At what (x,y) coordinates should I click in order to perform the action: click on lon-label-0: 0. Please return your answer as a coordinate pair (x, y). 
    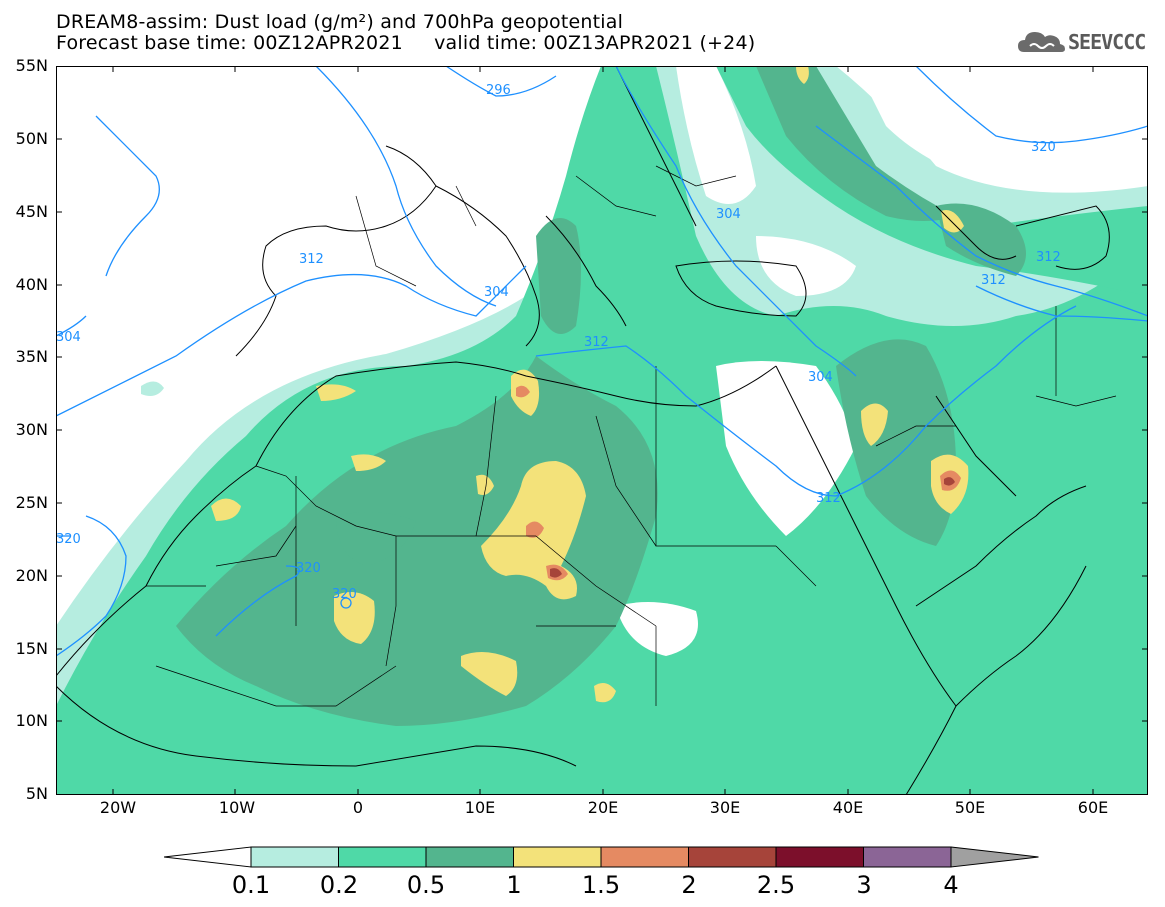
    Looking at the image, I should click on (358, 807).